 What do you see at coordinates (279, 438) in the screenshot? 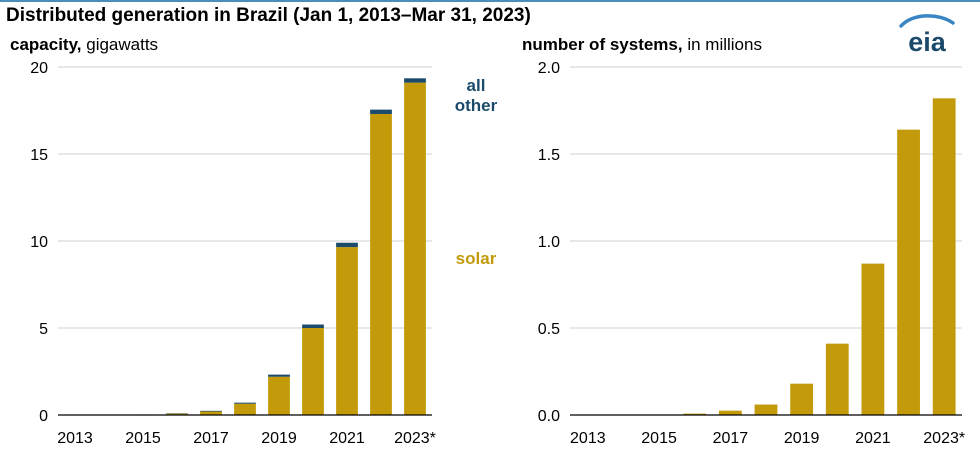
I see `capacity-x-tick-label: 2019` at bounding box center [279, 438].